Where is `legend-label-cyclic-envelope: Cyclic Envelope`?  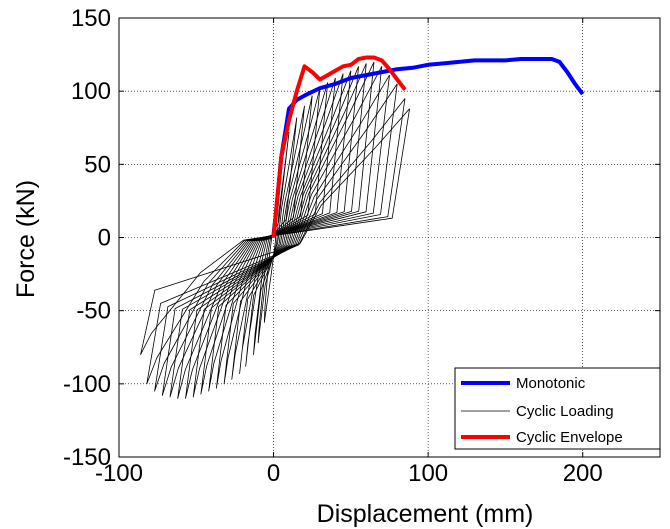 legend-label-cyclic-envelope: Cyclic Envelope is located at coordinates (569, 437).